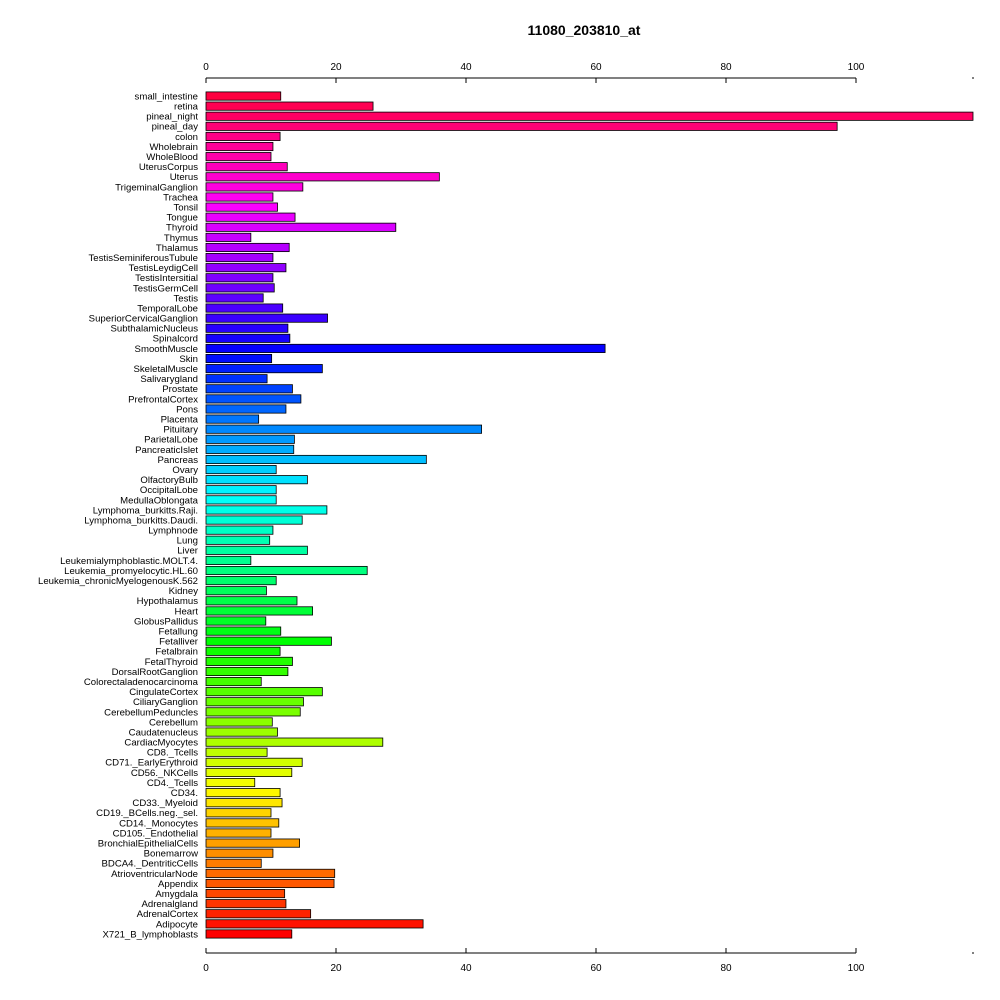  What do you see at coordinates (268, 641) in the screenshot?
I see `bar-Fetalliver` at bounding box center [268, 641].